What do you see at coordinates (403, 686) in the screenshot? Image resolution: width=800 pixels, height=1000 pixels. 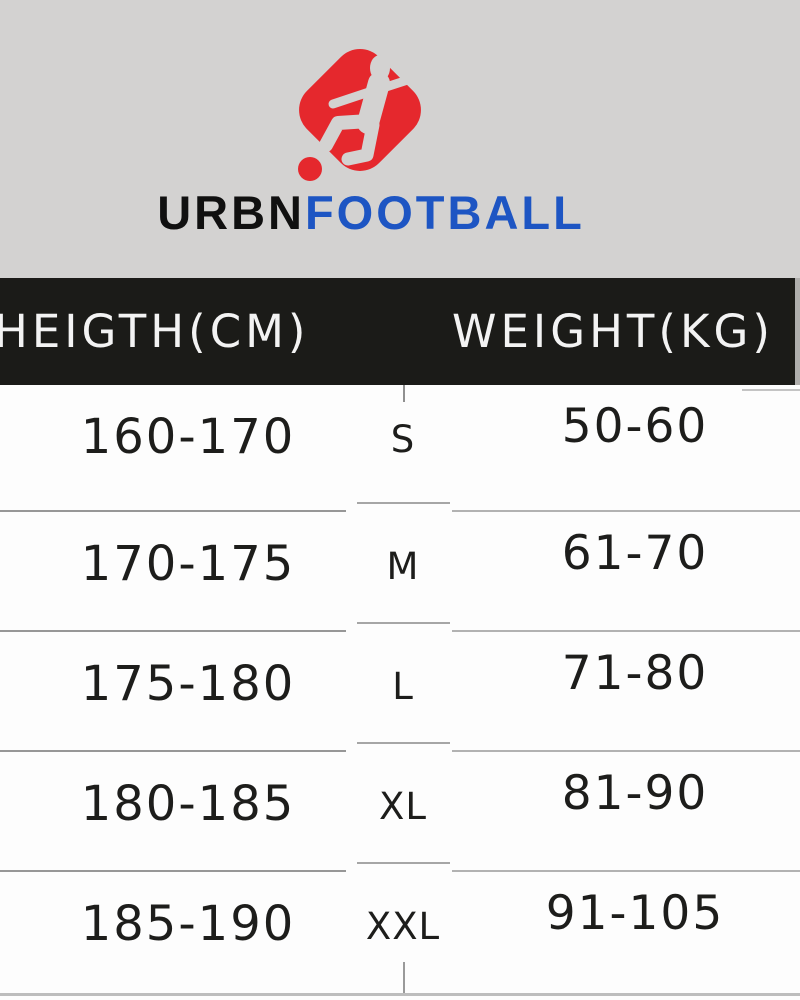 I see `size-cell: L` at bounding box center [403, 686].